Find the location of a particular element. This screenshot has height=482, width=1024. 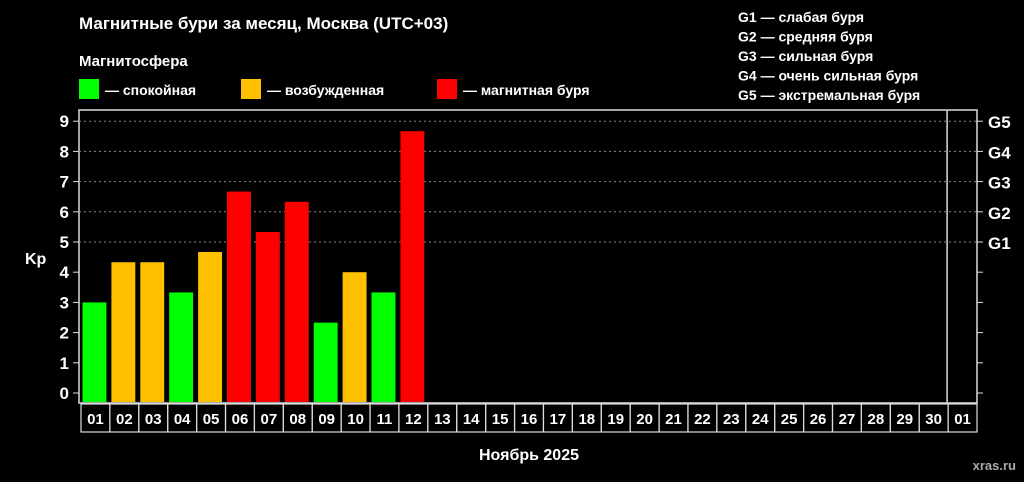

legend-label: — возбужденная is located at coordinates (325, 90).